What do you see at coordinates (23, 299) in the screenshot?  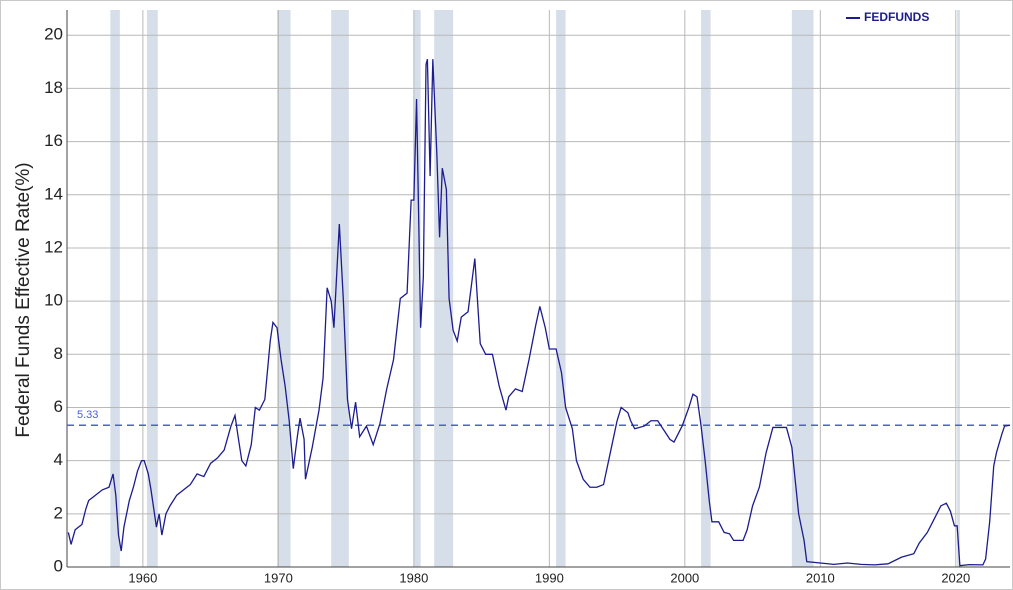 I see `y-axis-label: Federal Funds Effective Rate(%)` at bounding box center [23, 299].